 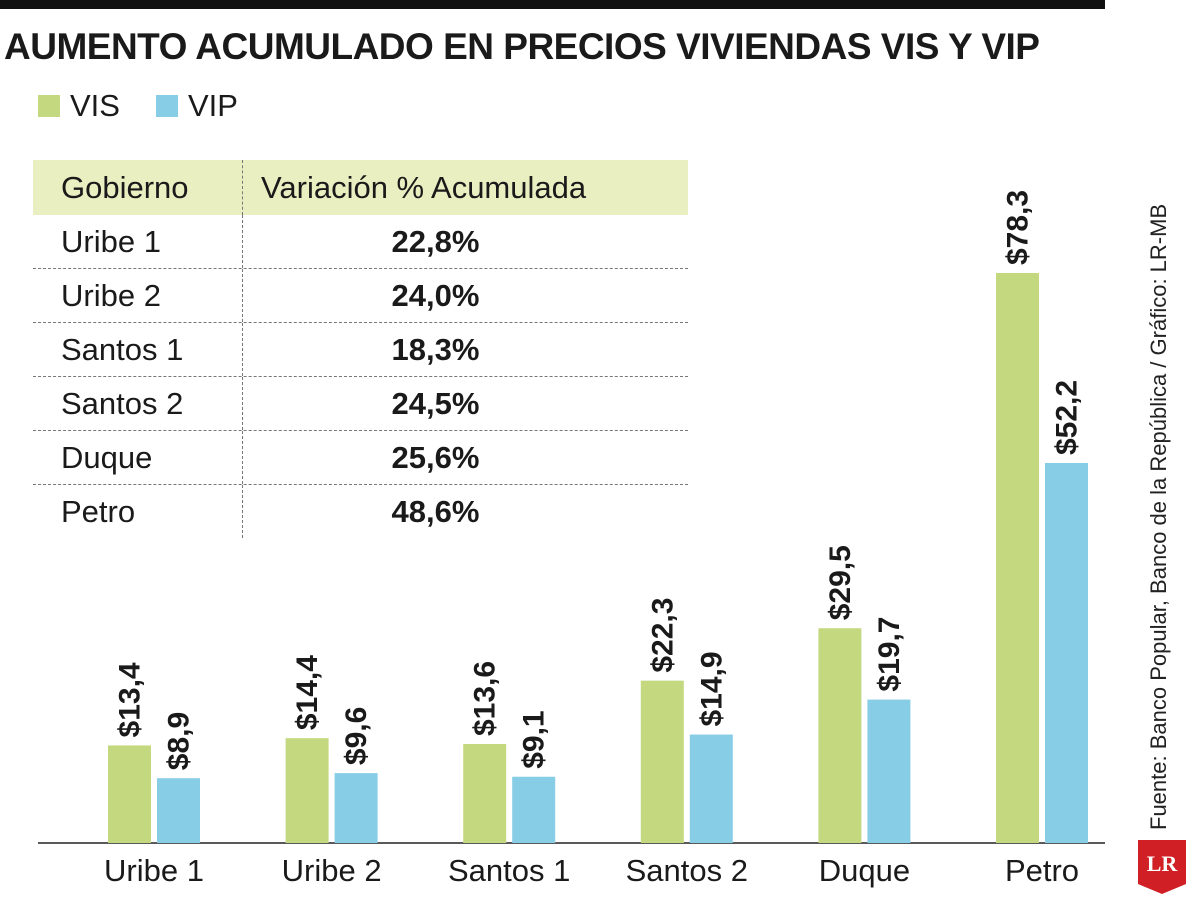 I want to click on cell-variacion: 24,5%, so click(x=435, y=403).